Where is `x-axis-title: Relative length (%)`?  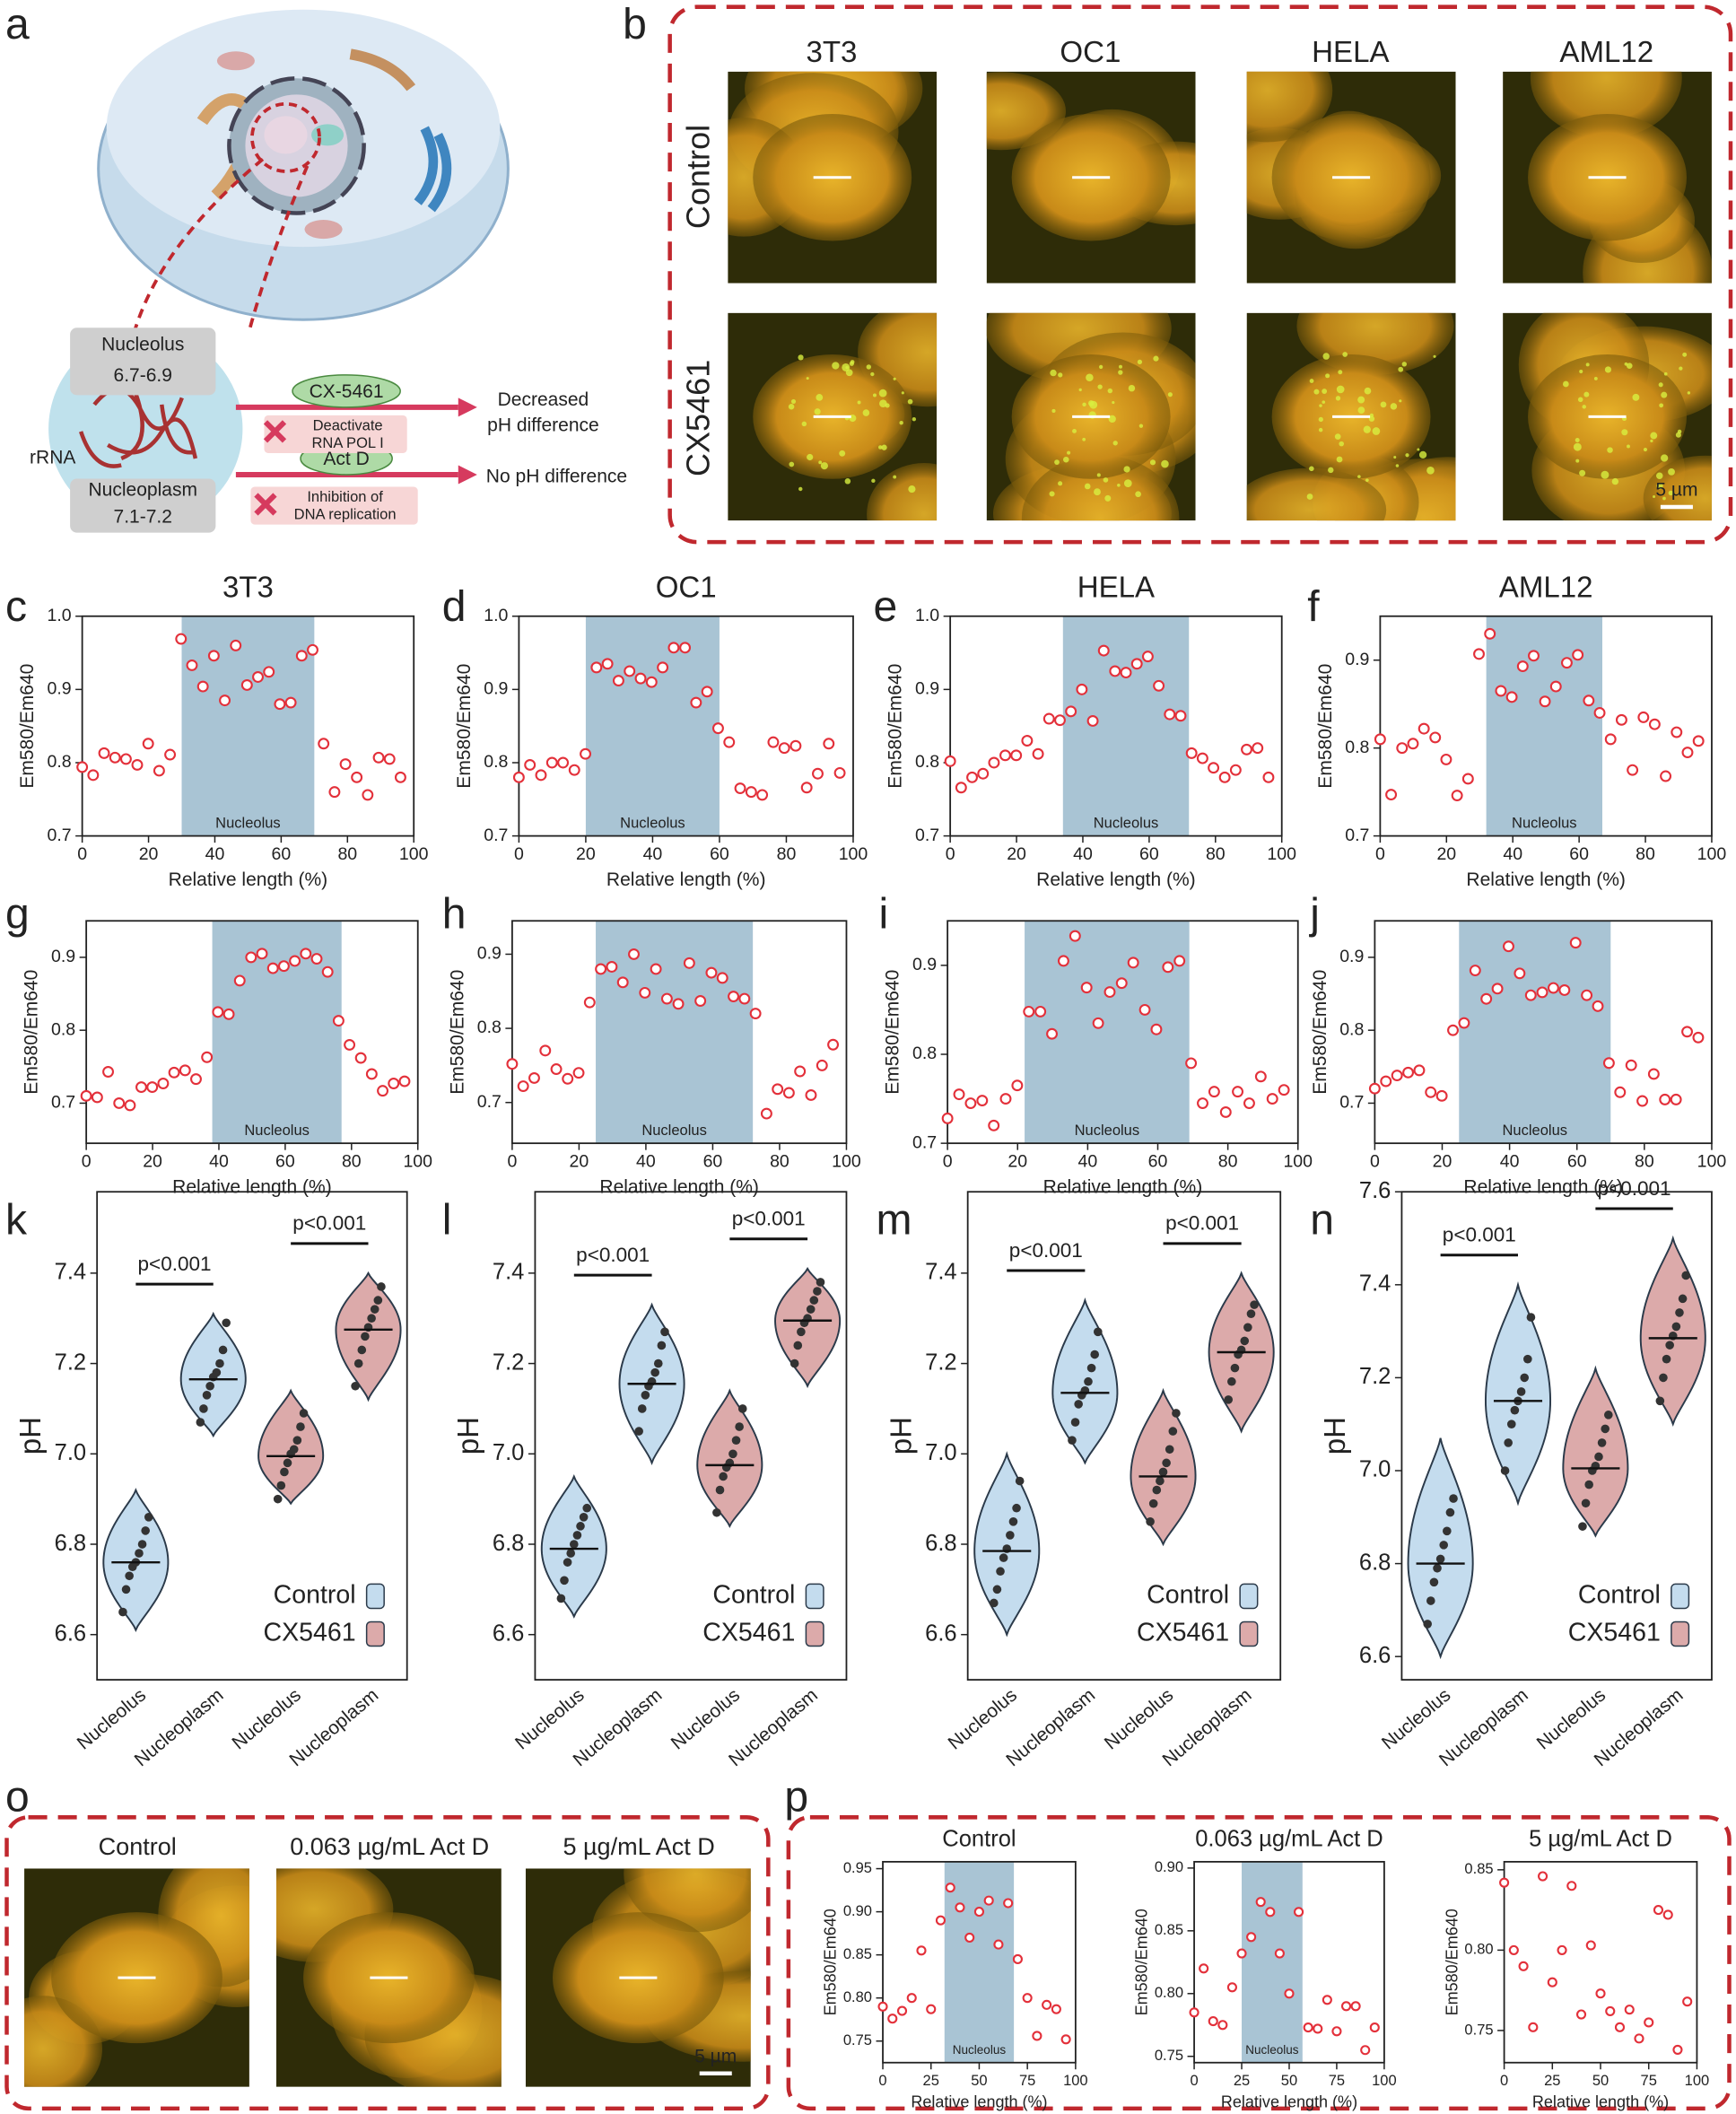
x-axis-title: Relative length (%) is located at coordinates (1600, 2102).